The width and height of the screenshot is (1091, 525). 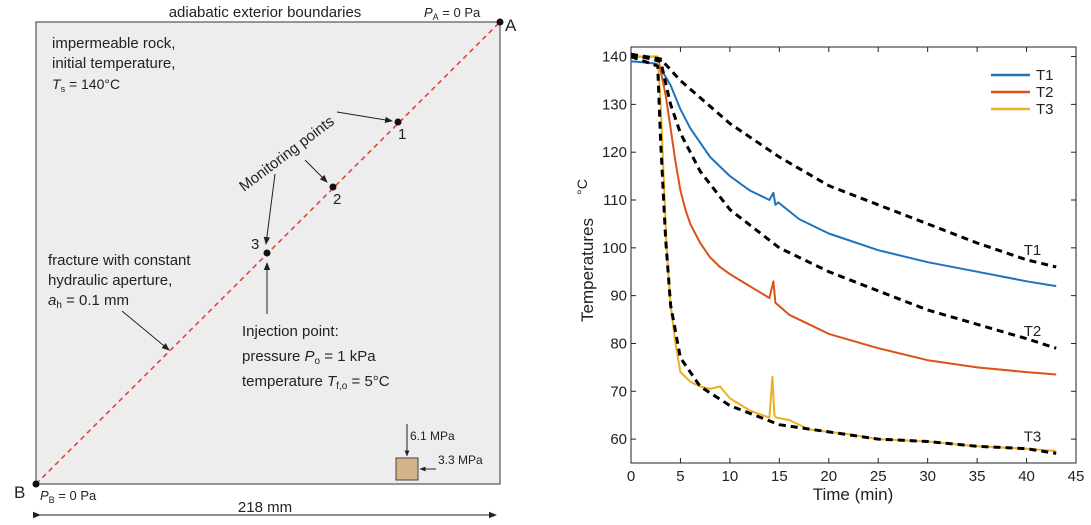 What do you see at coordinates (68, 496) in the screenshot?
I see `corner-b-pressure: PB = 0 Pa` at bounding box center [68, 496].